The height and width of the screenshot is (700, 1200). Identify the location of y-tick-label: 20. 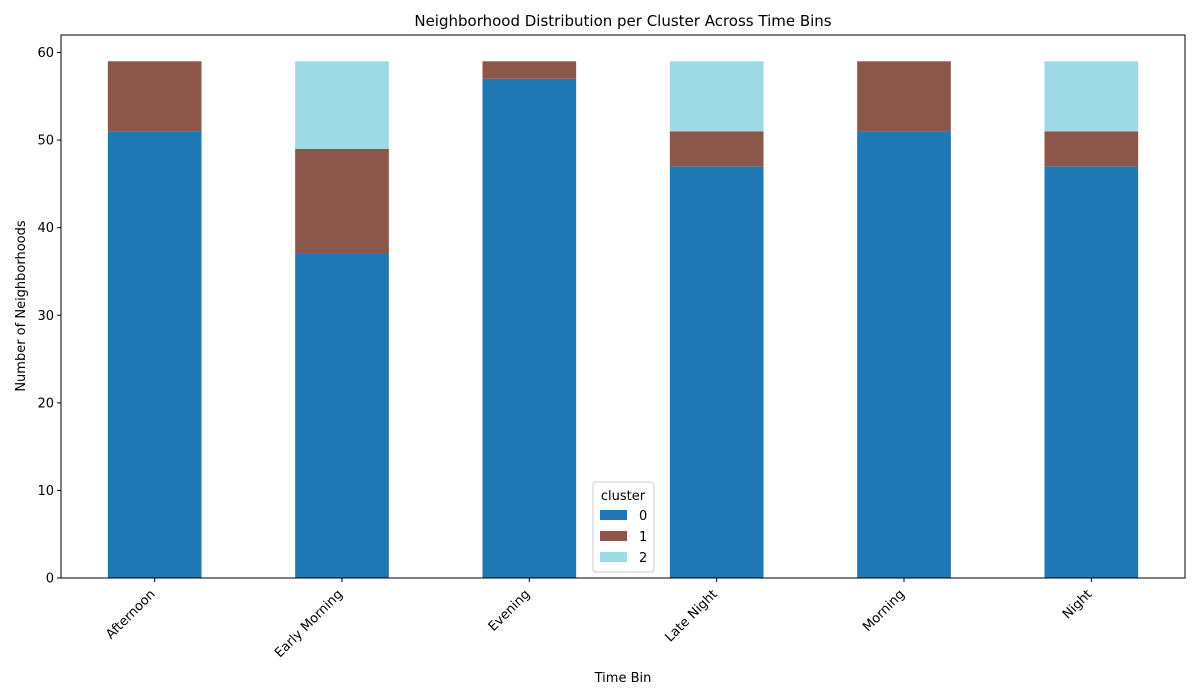
(45, 403).